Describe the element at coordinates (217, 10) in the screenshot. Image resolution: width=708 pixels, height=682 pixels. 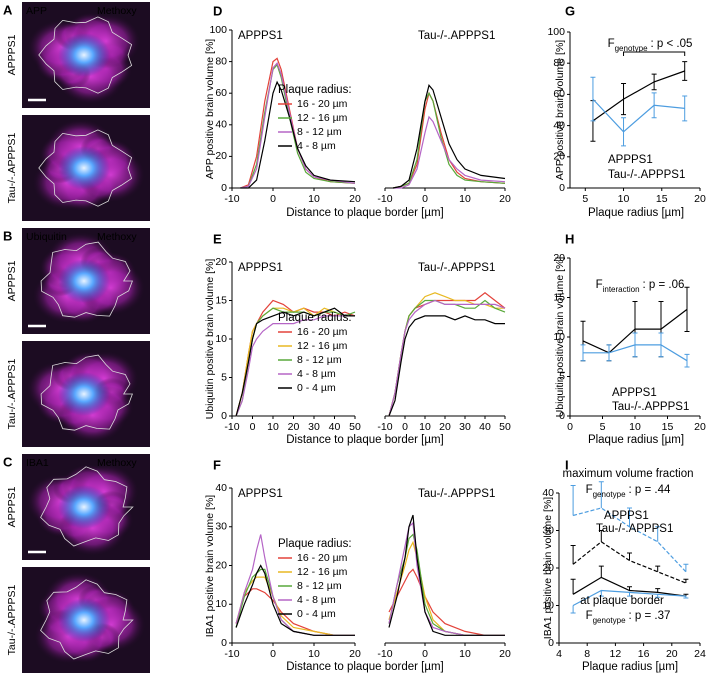
I see `panel-letter: D` at that location.